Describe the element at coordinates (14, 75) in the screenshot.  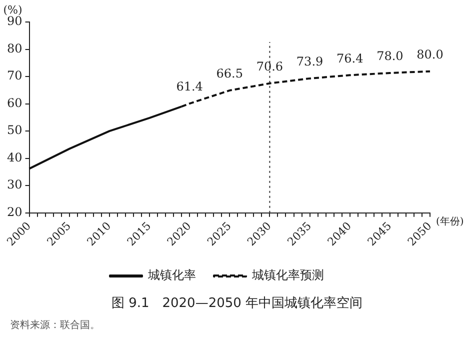
I see `y-tick-label: 70` at that location.